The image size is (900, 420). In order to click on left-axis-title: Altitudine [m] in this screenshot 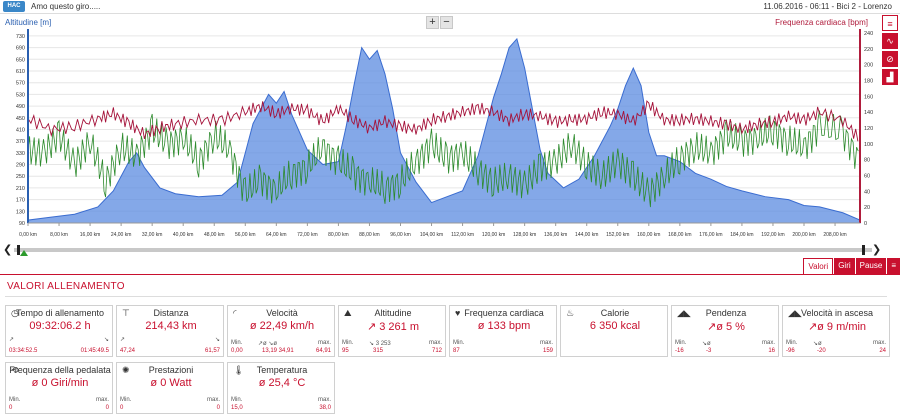, I will do `click(28, 22)`.